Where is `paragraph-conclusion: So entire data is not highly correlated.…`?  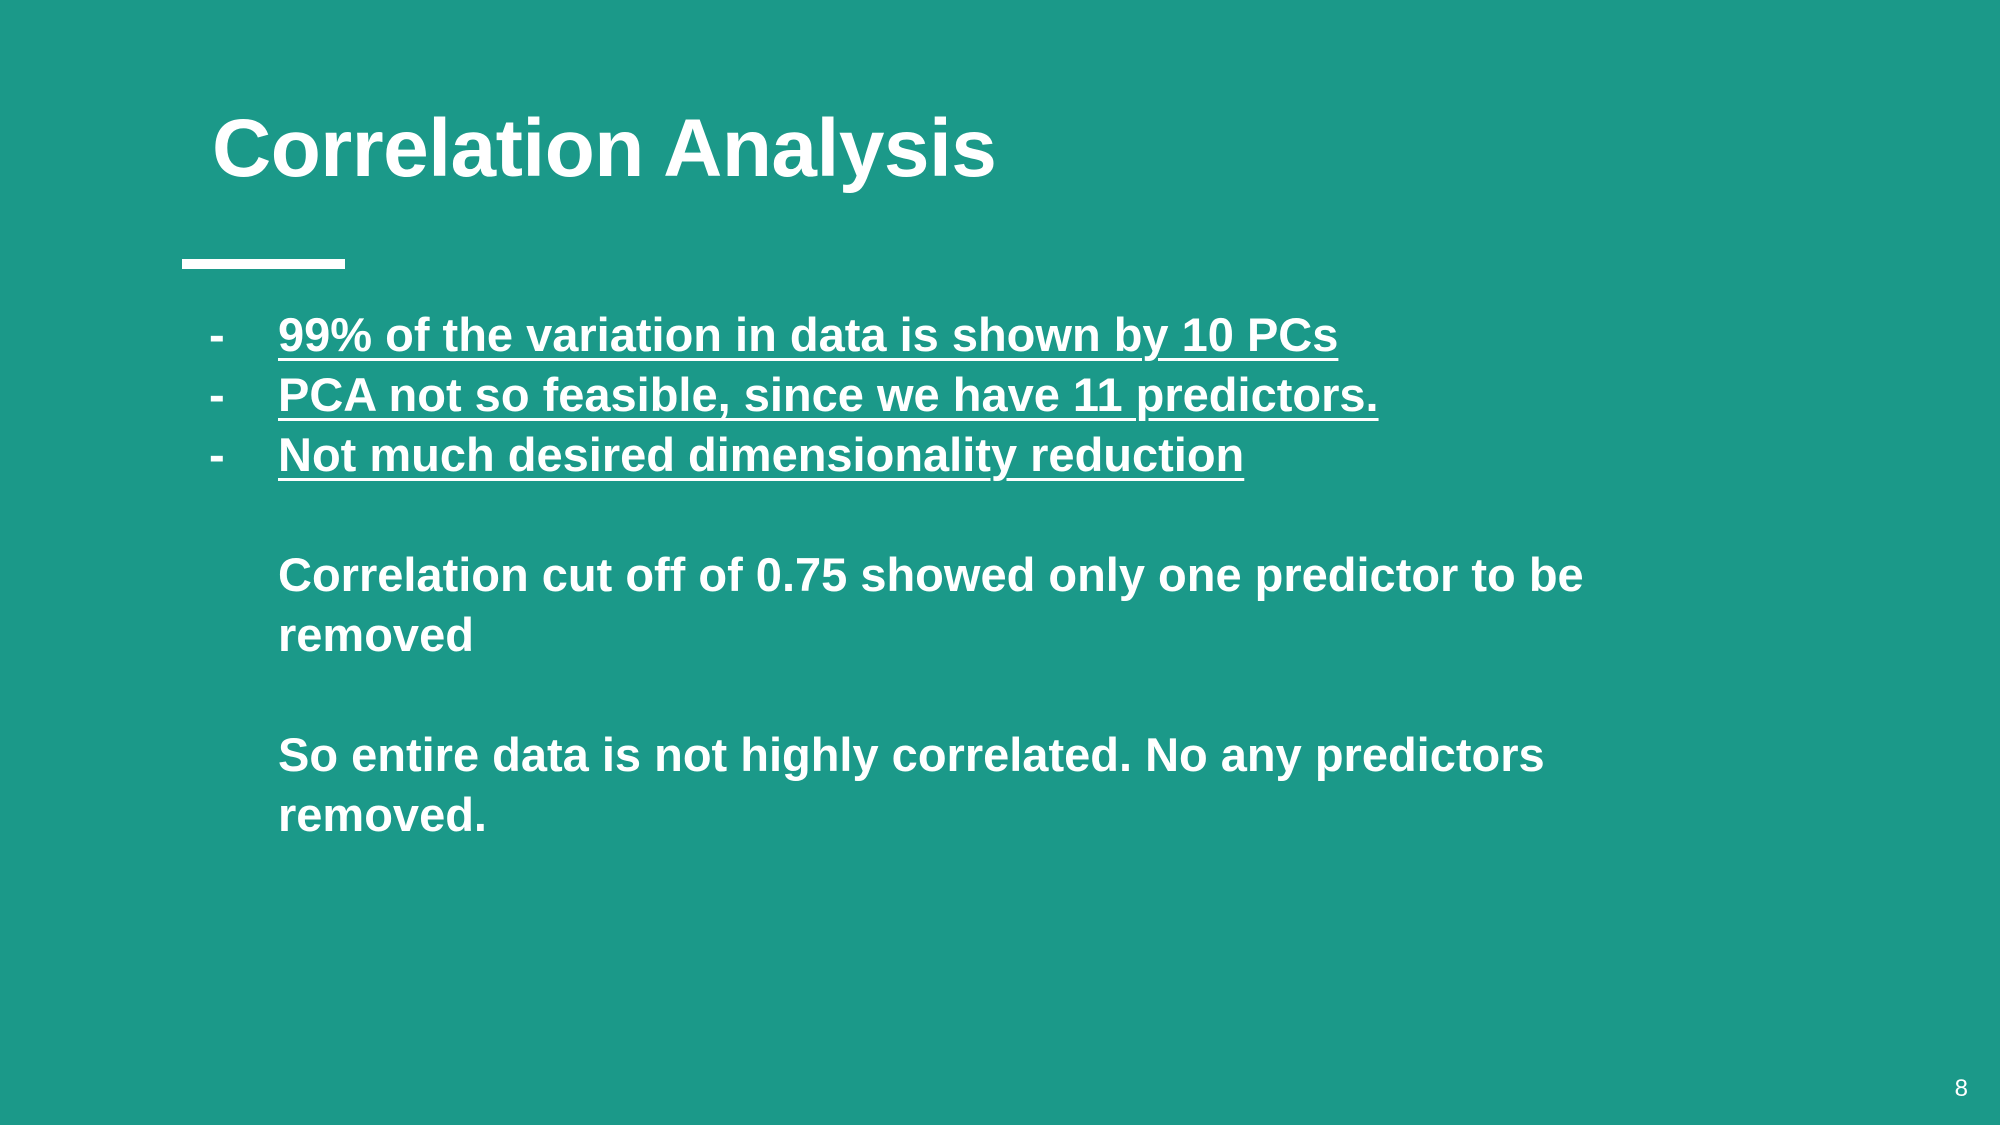 paragraph-conclusion: So entire data is not highly correlated.… is located at coordinates (911, 784).